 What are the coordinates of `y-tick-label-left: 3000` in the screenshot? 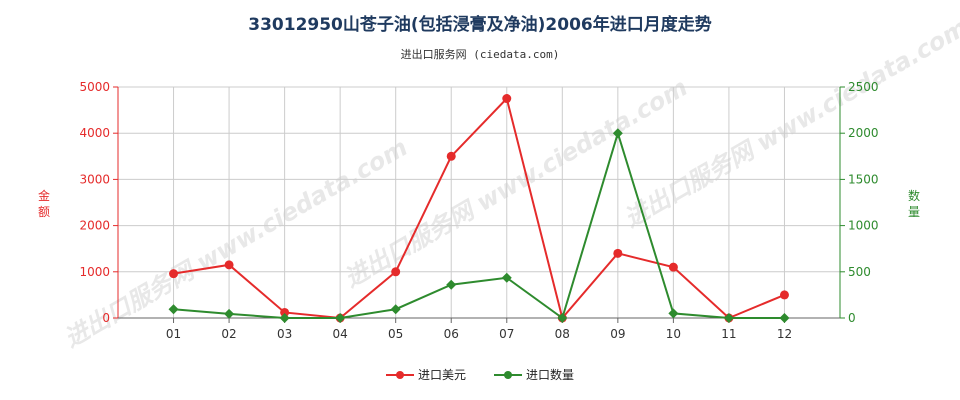 It's located at (94, 179).